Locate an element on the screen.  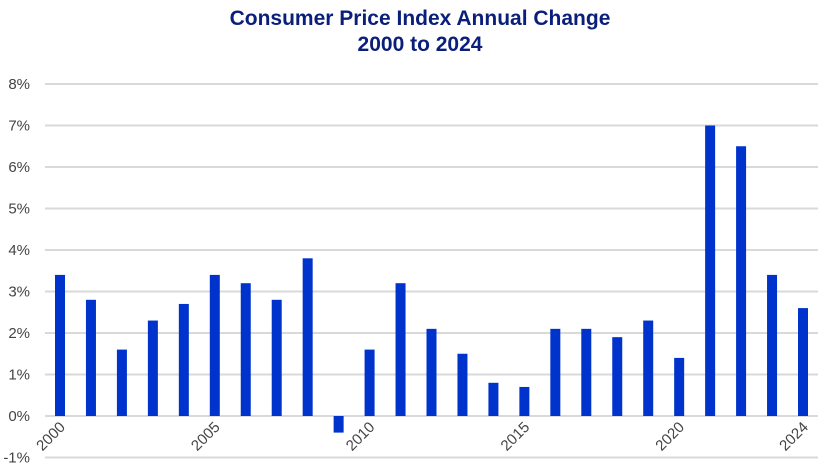
bar-2022 is located at coordinates (741, 281).